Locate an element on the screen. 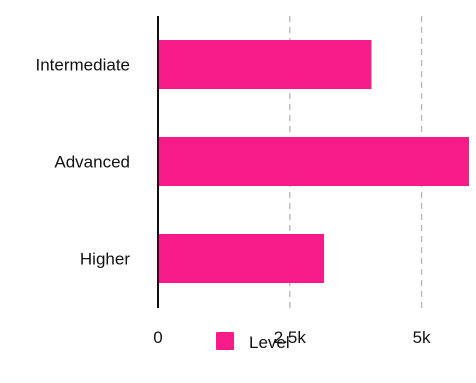  category-label-intermediate: Intermediate is located at coordinates (83, 65).